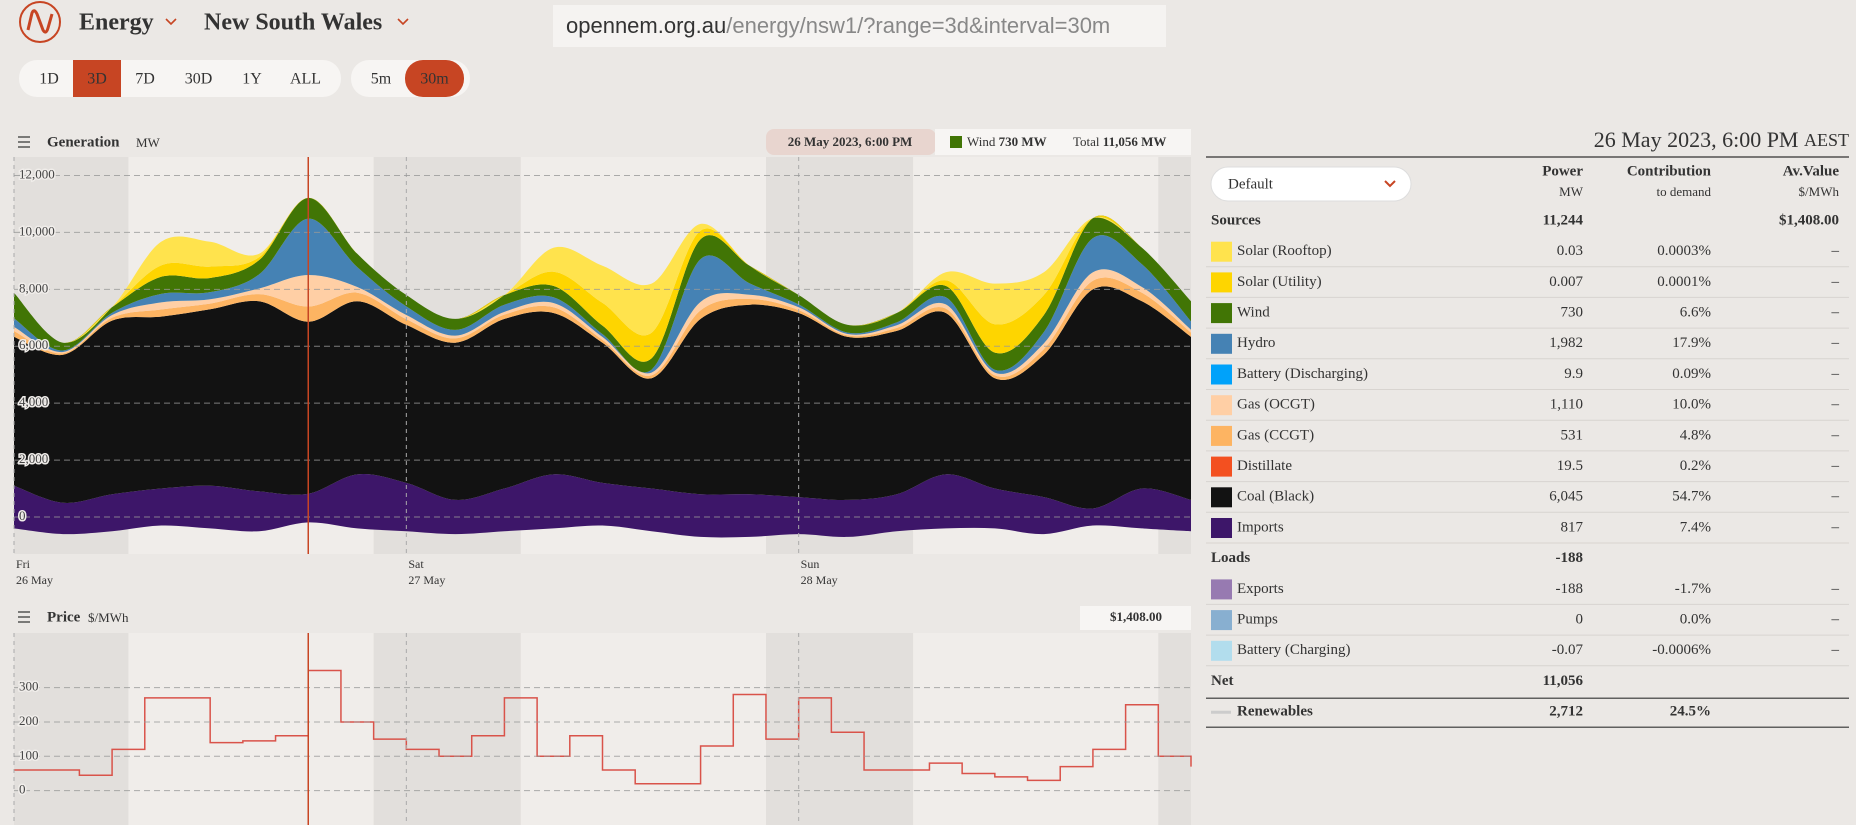  I want to click on tooltip-date-box, so click(851, 142).